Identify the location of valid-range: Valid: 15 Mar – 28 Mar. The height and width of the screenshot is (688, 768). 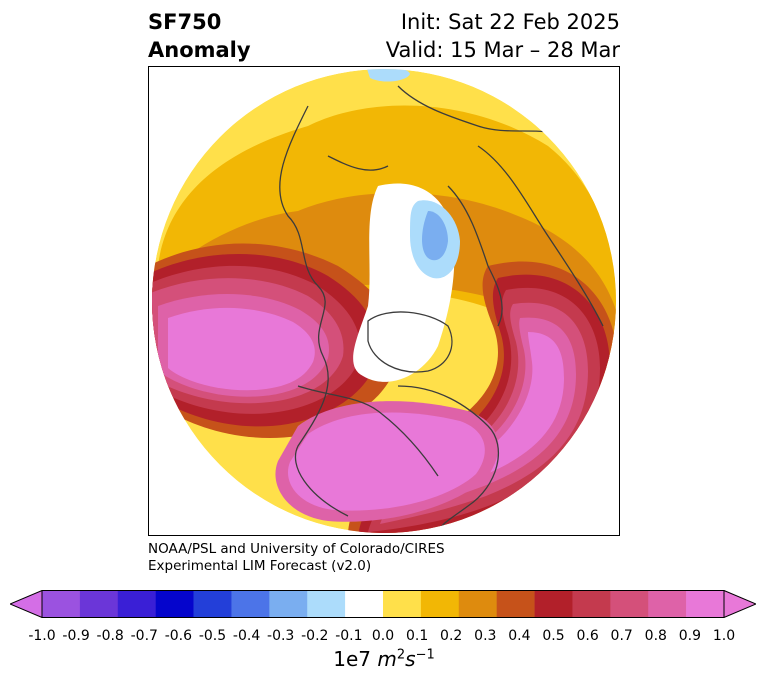
(502, 50).